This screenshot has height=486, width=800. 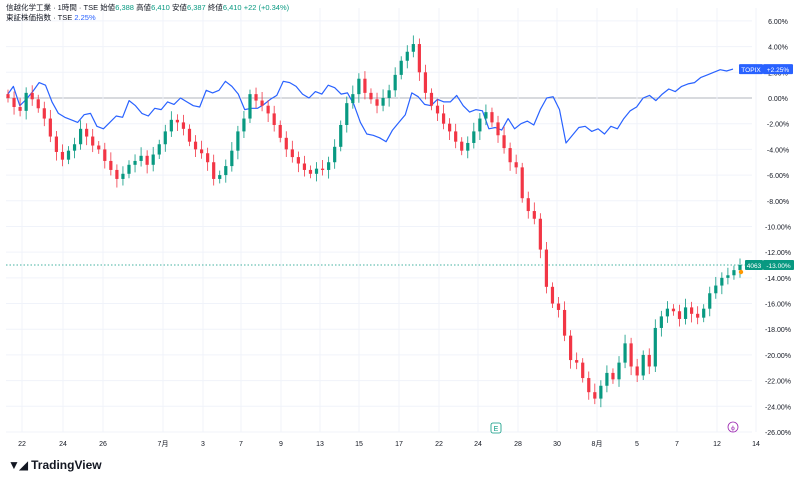 I want to click on y-tick-label: -22.00%, so click(x=778, y=382).